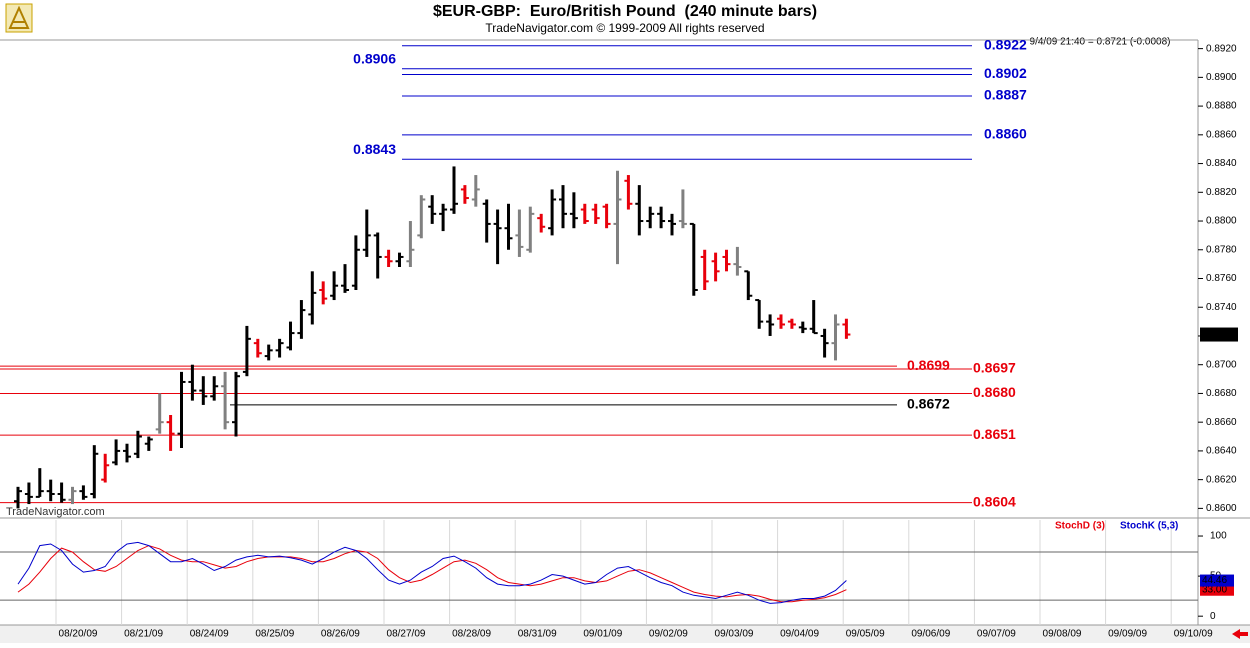 The height and width of the screenshot is (648, 1250). What do you see at coordinates (1240, 634) in the screenshot?
I see `scroll-arrow` at bounding box center [1240, 634].